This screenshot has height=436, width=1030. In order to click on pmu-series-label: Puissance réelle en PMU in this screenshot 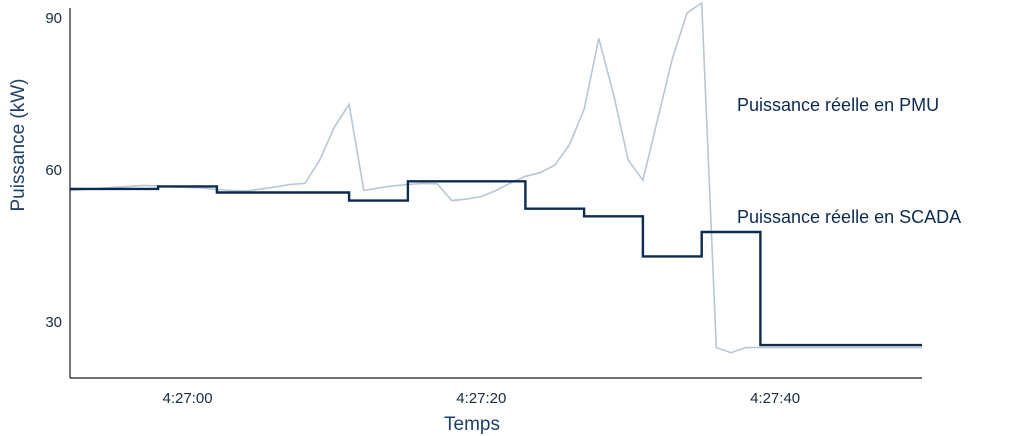, I will do `click(838, 105)`.